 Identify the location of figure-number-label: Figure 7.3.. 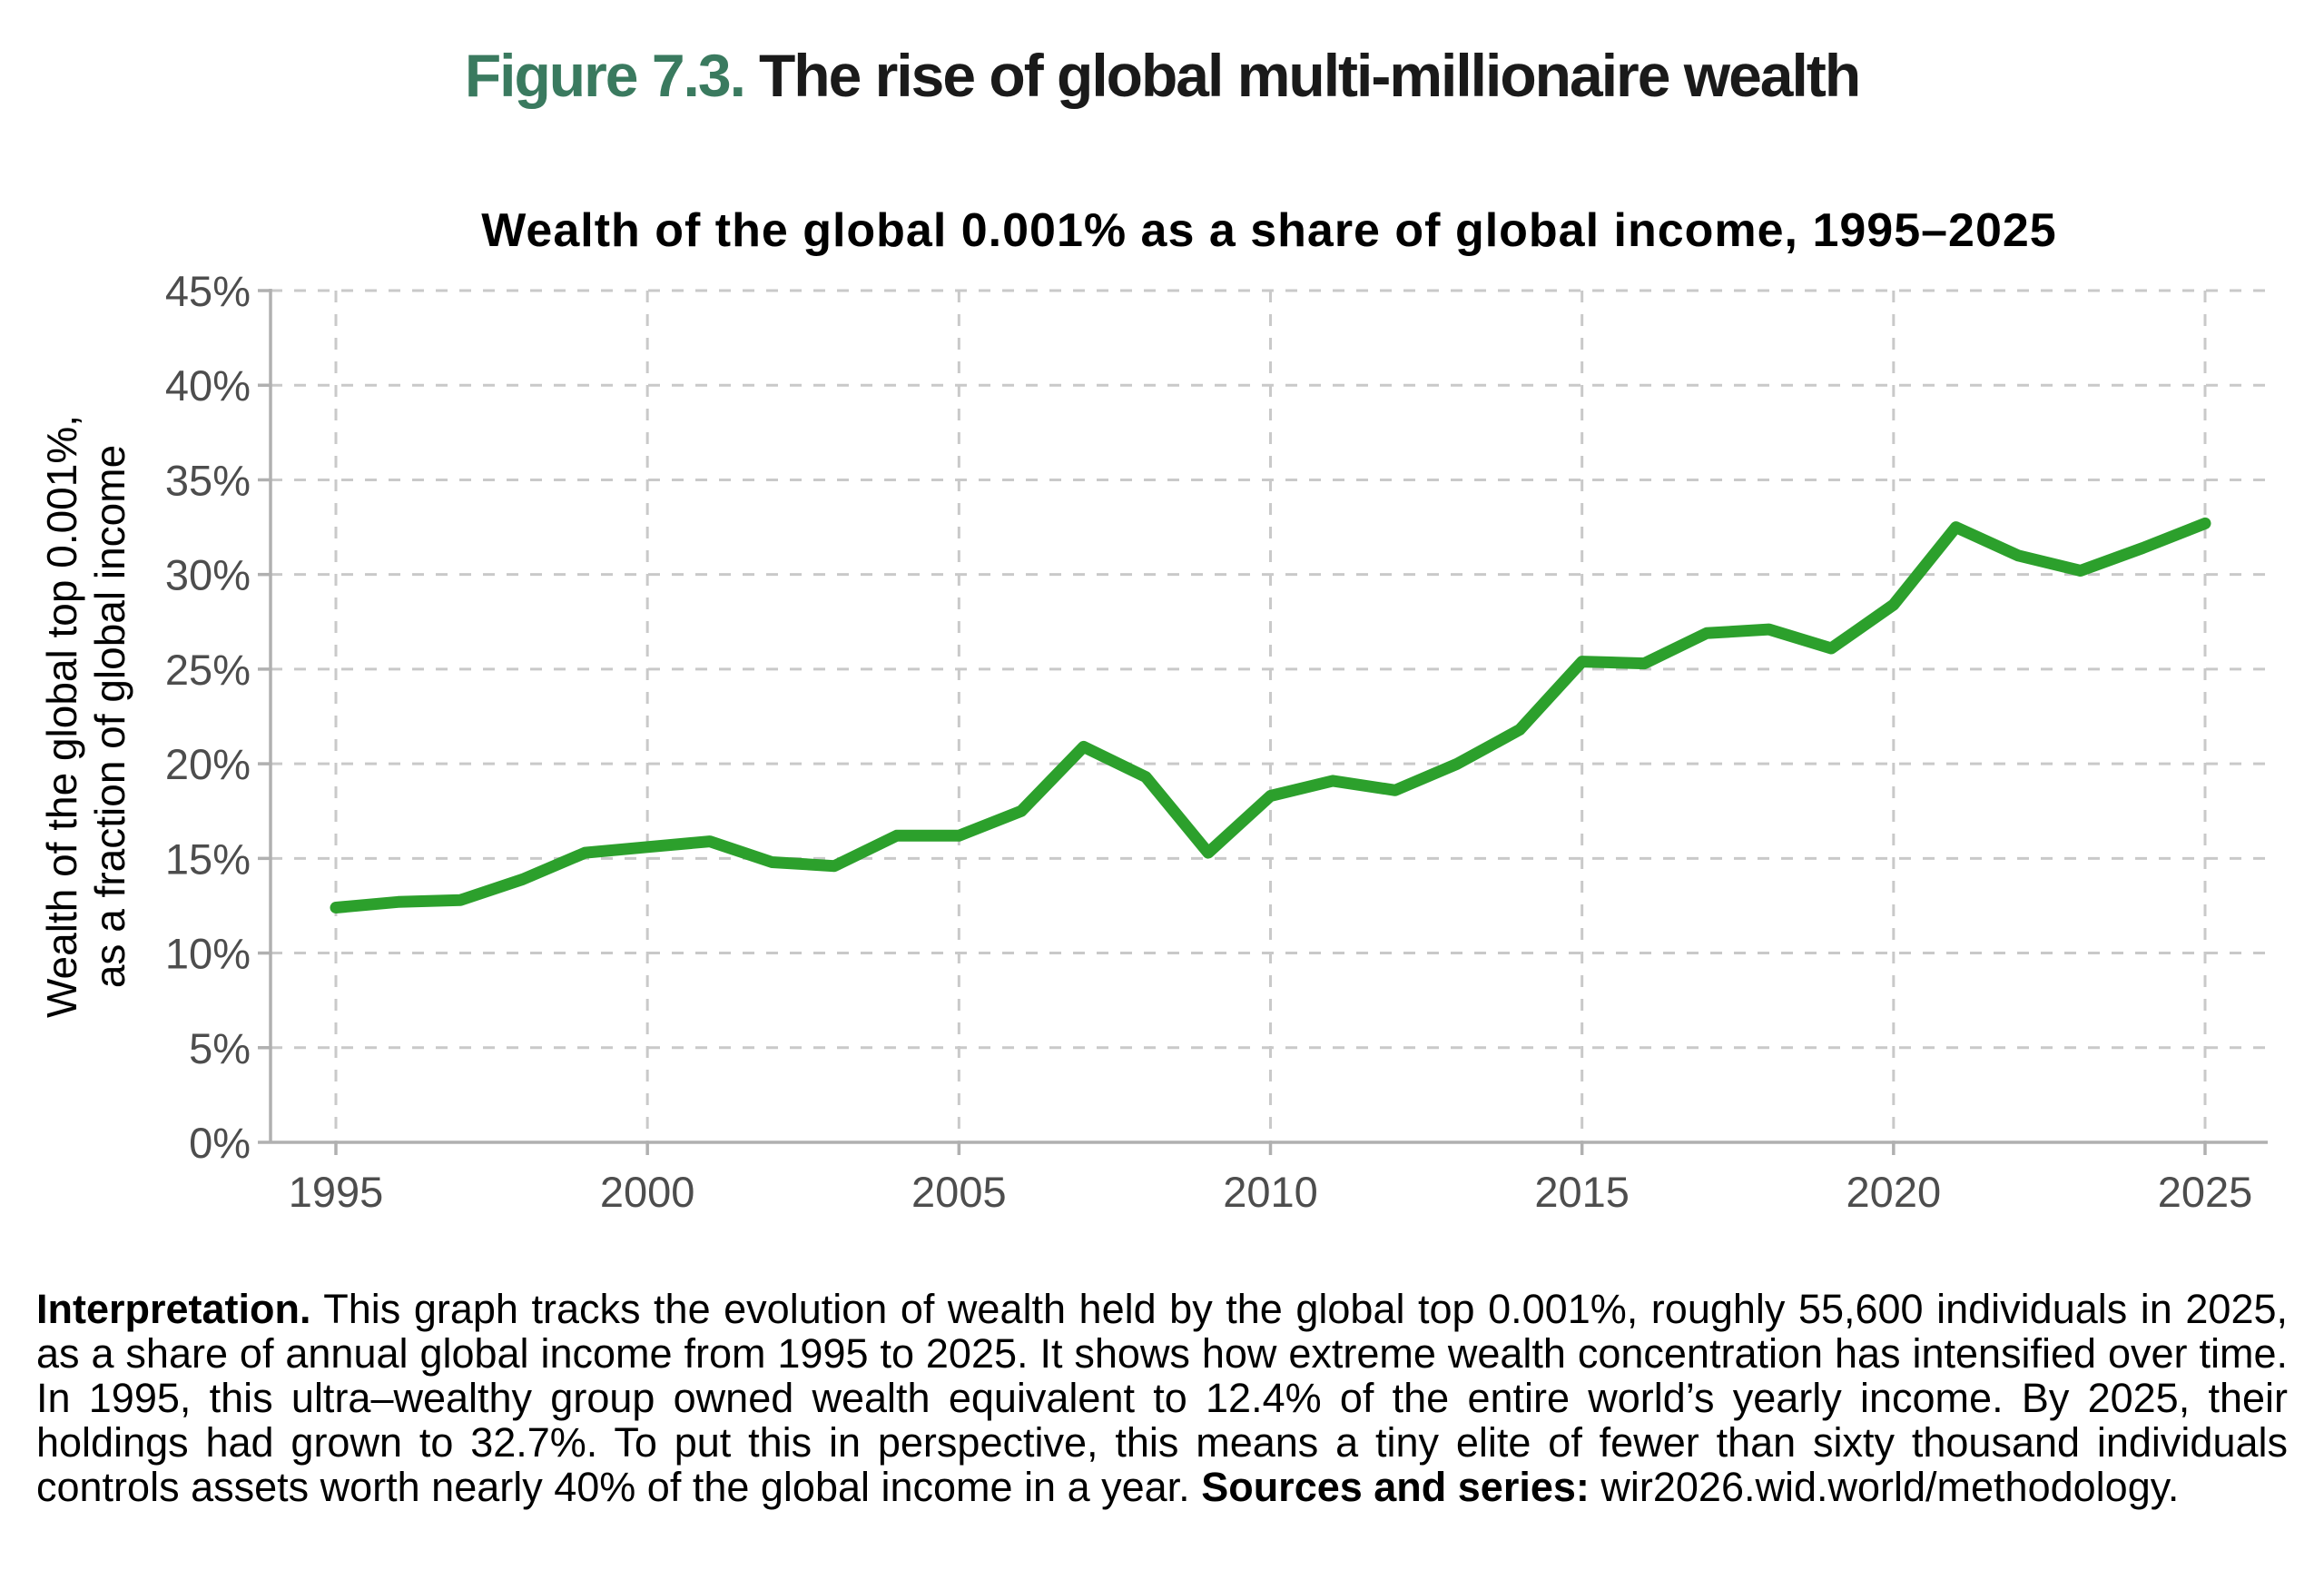
(605, 75).